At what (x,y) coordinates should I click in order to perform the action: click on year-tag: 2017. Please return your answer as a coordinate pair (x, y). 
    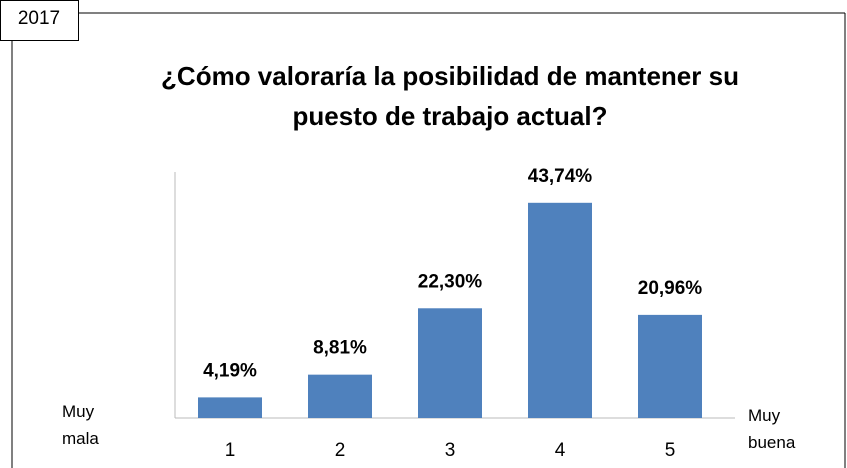
    Looking at the image, I should click on (39, 18).